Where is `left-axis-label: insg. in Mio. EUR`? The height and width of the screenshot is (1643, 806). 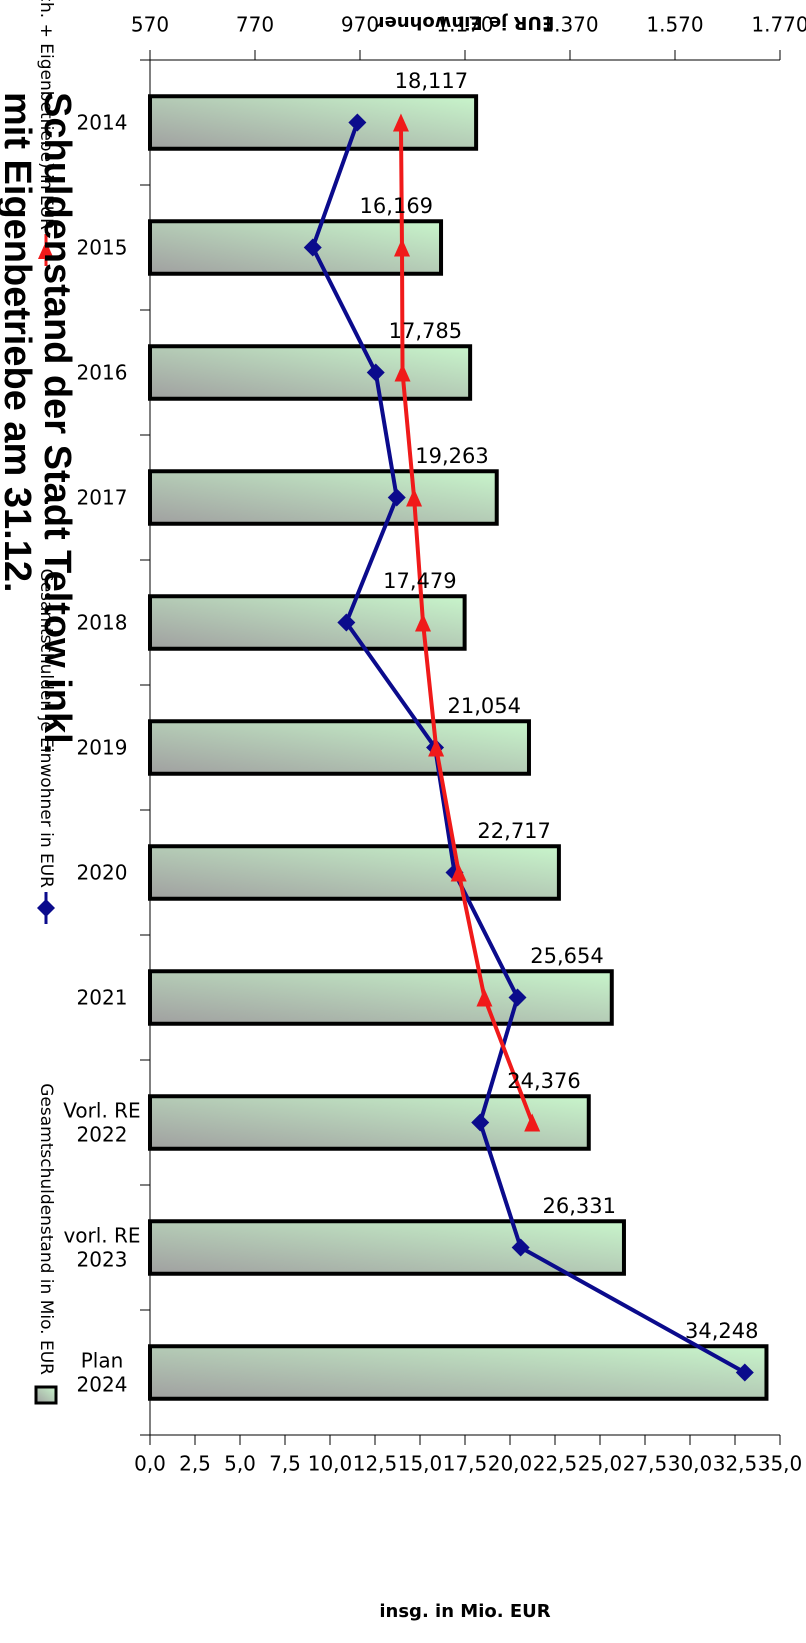 left-axis-label: insg. in Mio. EUR is located at coordinates (464, 1611).